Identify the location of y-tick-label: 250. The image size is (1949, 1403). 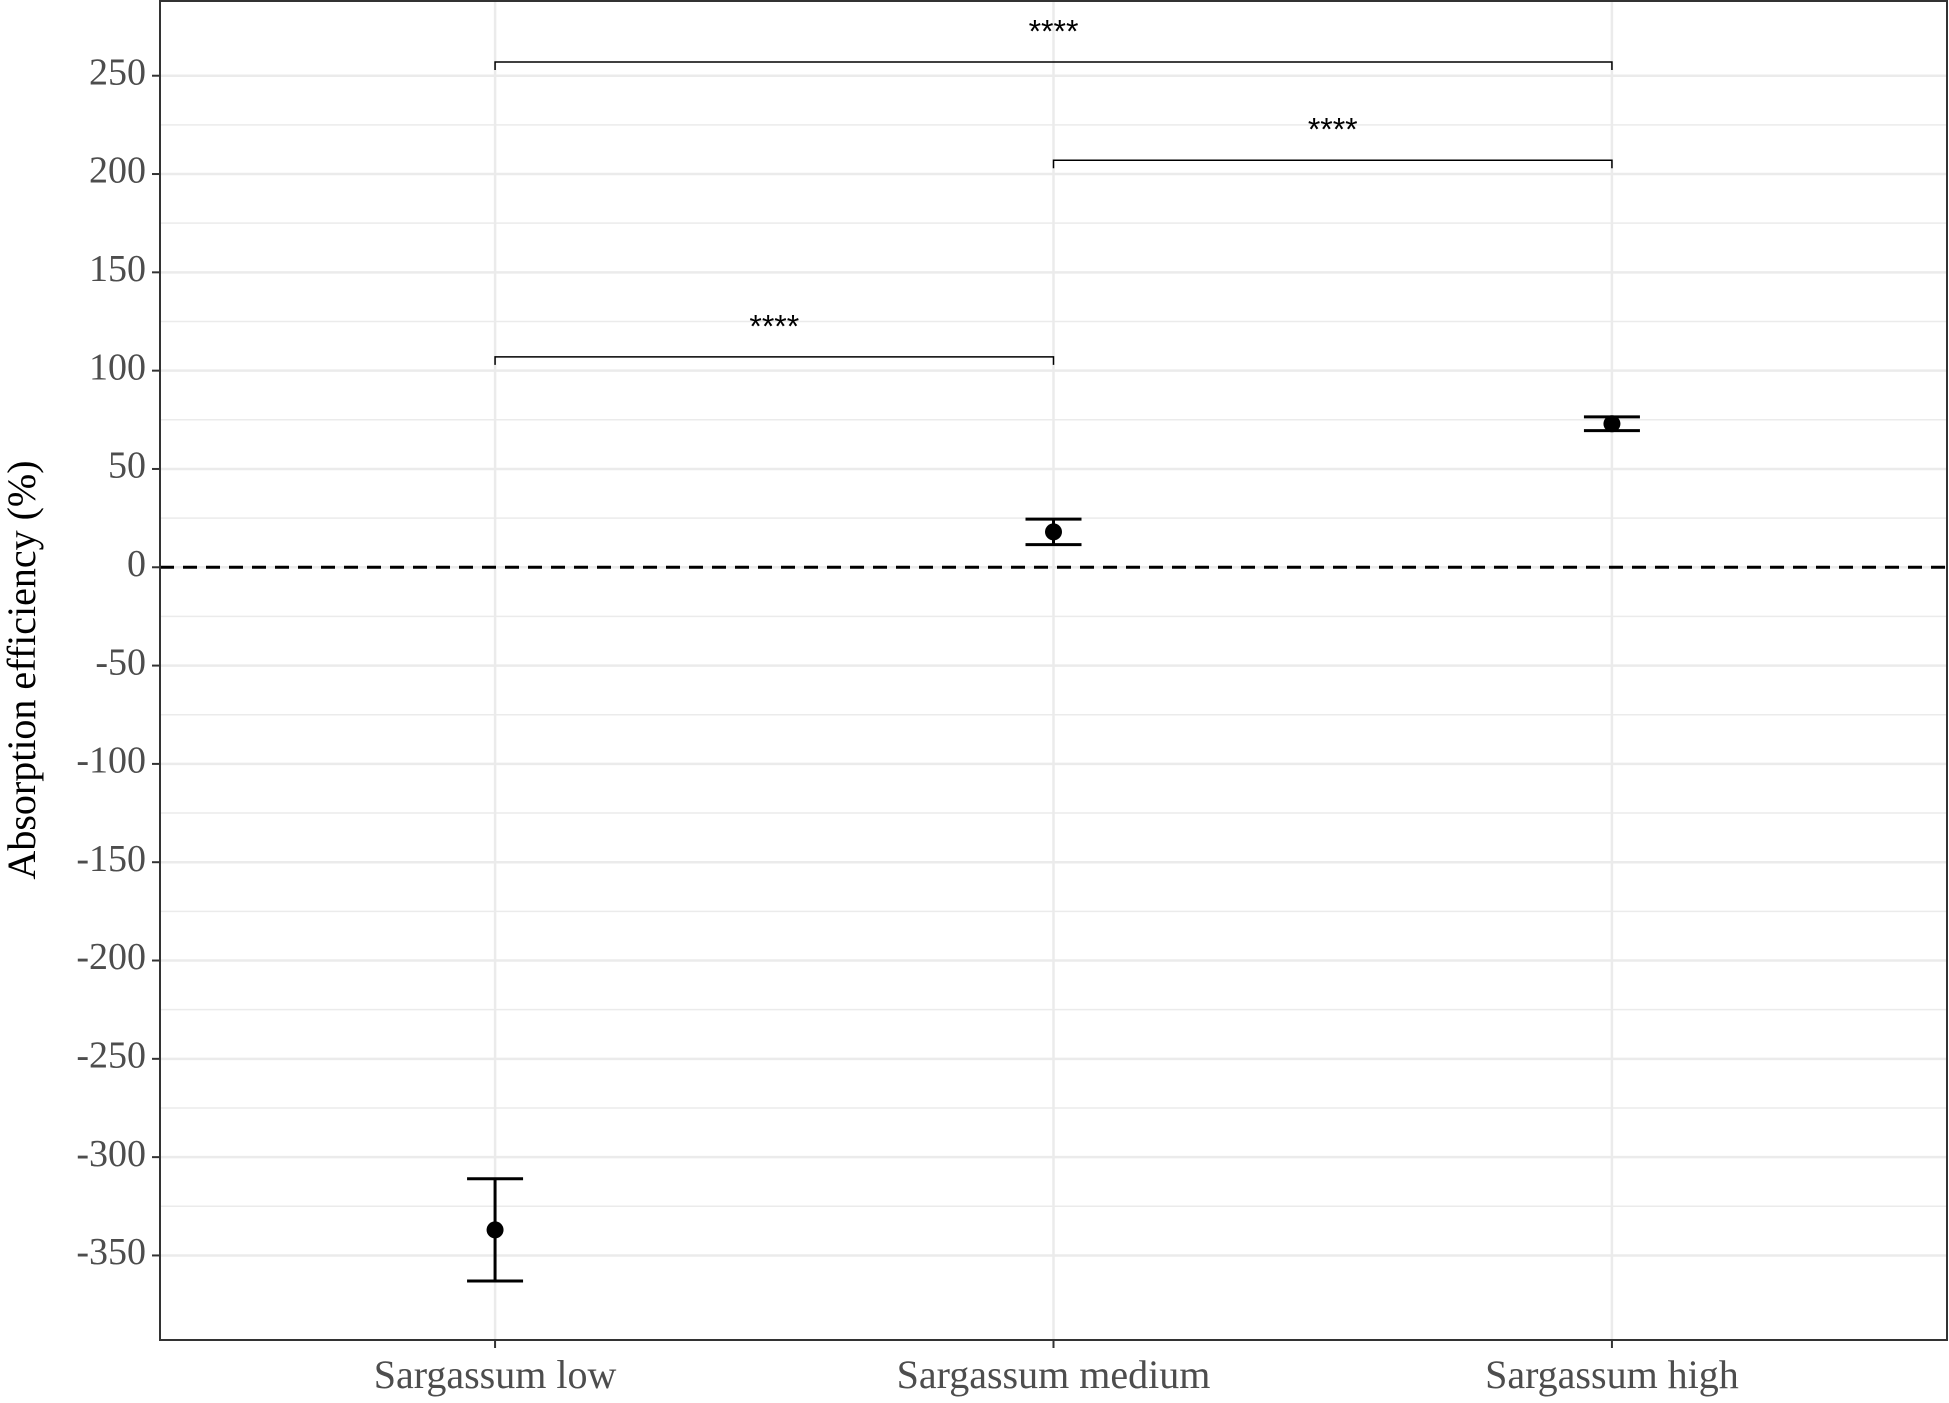
(117, 72).